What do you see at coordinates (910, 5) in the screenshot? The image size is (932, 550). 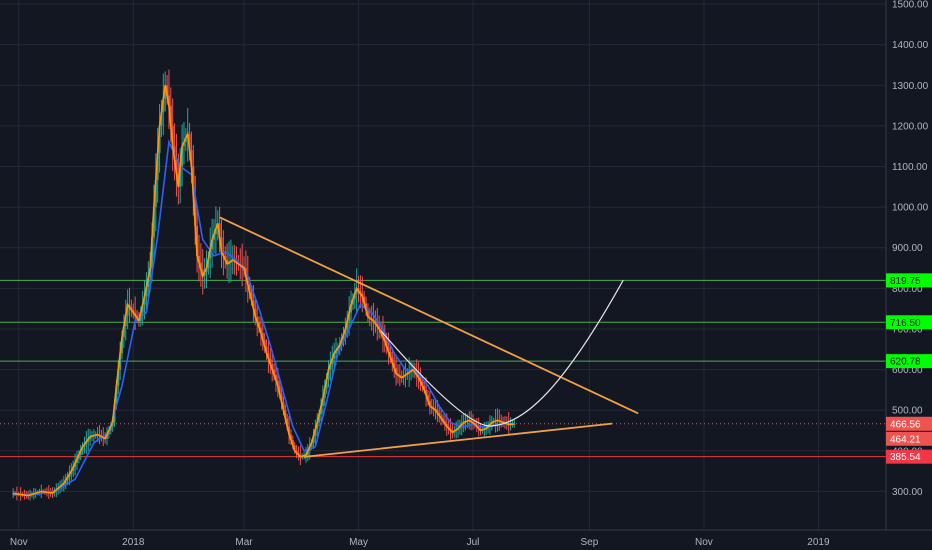 I see `price-tick-label: 1500.00` at bounding box center [910, 5].